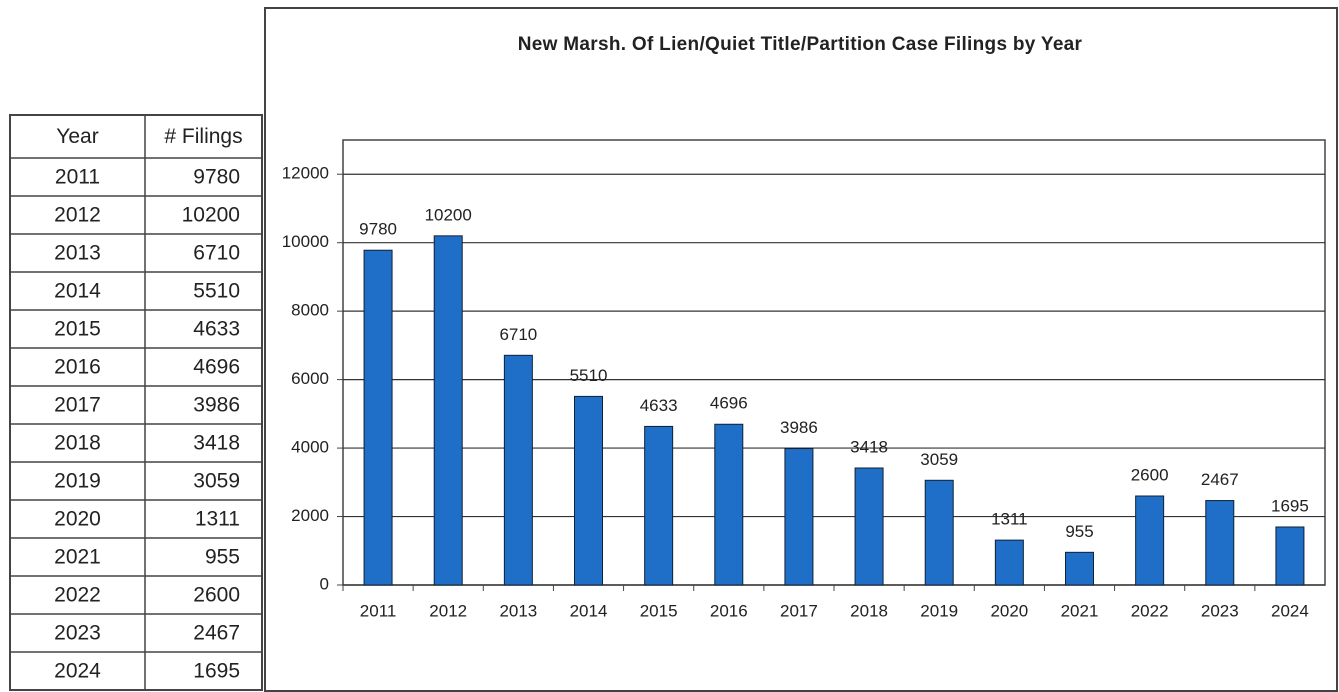 The width and height of the screenshot is (1339, 692). Describe the element at coordinates (869, 446) in the screenshot. I see `value-label: 3418` at that location.